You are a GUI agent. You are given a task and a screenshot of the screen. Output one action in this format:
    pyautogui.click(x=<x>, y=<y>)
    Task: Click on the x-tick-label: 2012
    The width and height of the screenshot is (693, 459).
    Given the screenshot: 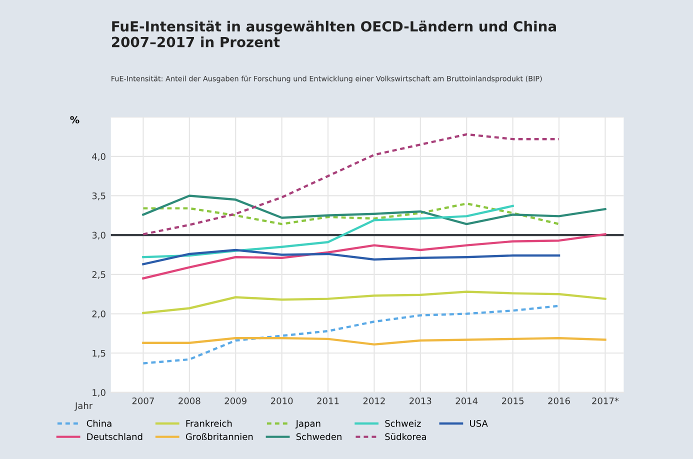 What is the action you would take?
    pyautogui.click(x=374, y=400)
    